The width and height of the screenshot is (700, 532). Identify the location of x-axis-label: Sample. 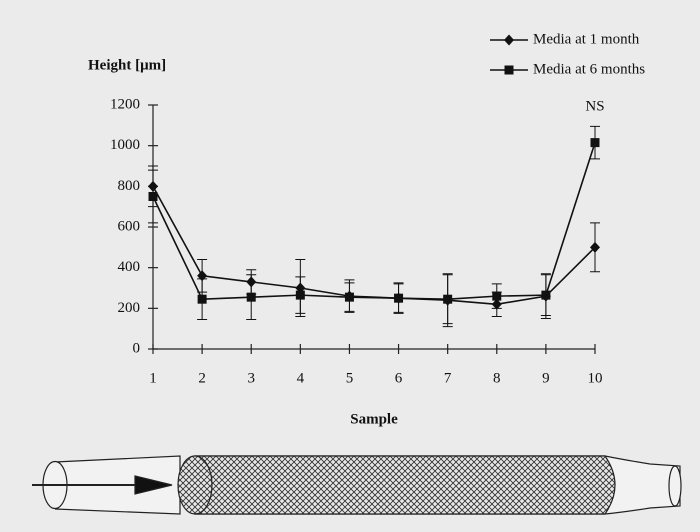
(374, 419).